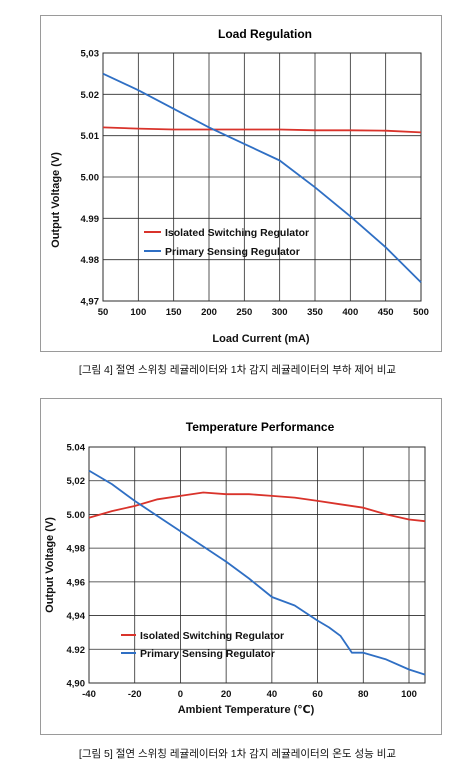 The height and width of the screenshot is (774, 475). What do you see at coordinates (260, 427) in the screenshot?
I see `chart-title: Temperature Performance` at bounding box center [260, 427].